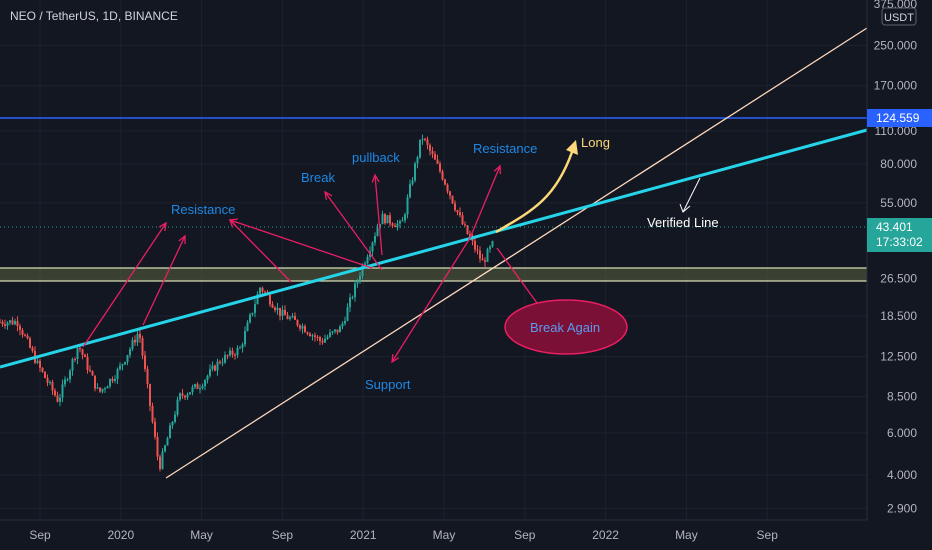  What do you see at coordinates (363, 535) in the screenshot?
I see `time-tick-label: 2021` at bounding box center [363, 535].